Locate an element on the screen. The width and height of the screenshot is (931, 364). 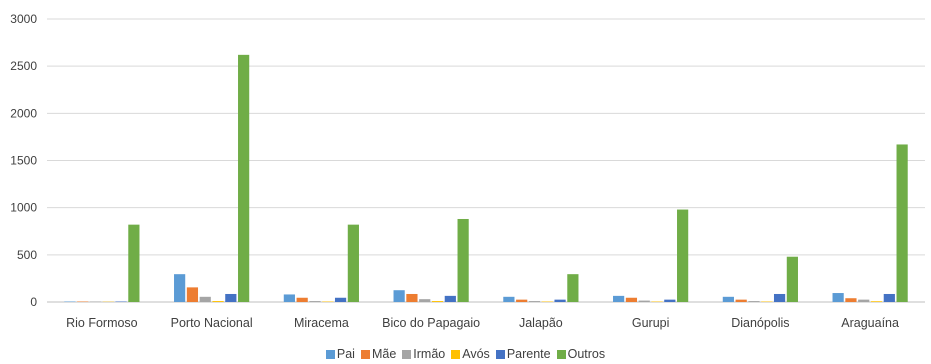
legend-label: Irmão is located at coordinates (429, 354).